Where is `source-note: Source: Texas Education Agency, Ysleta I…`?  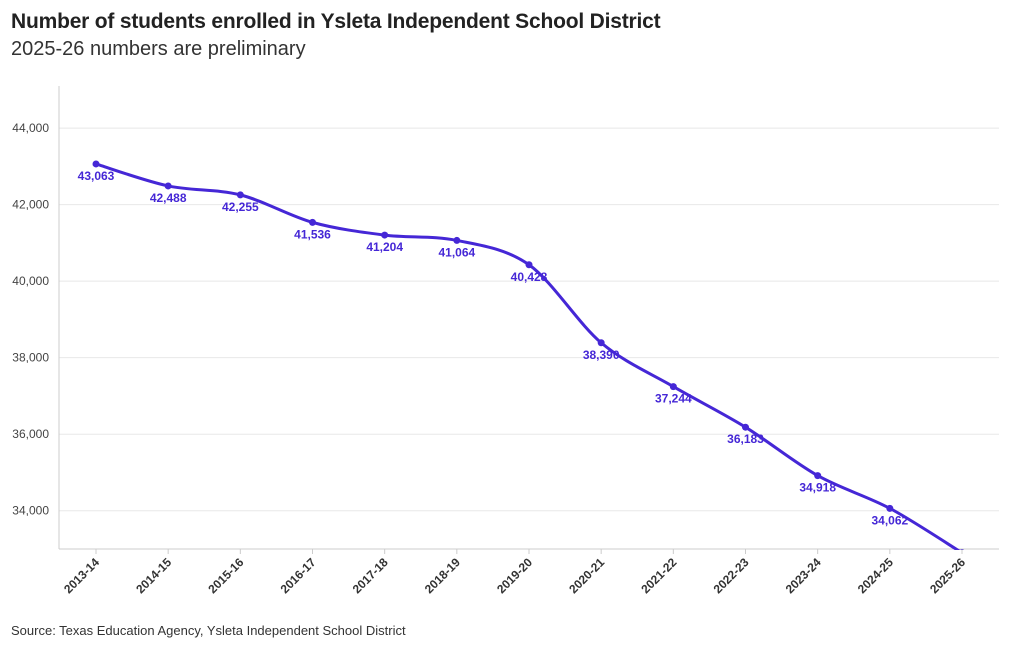 source-note: Source: Texas Education Agency, Ysleta I… is located at coordinates (208, 630).